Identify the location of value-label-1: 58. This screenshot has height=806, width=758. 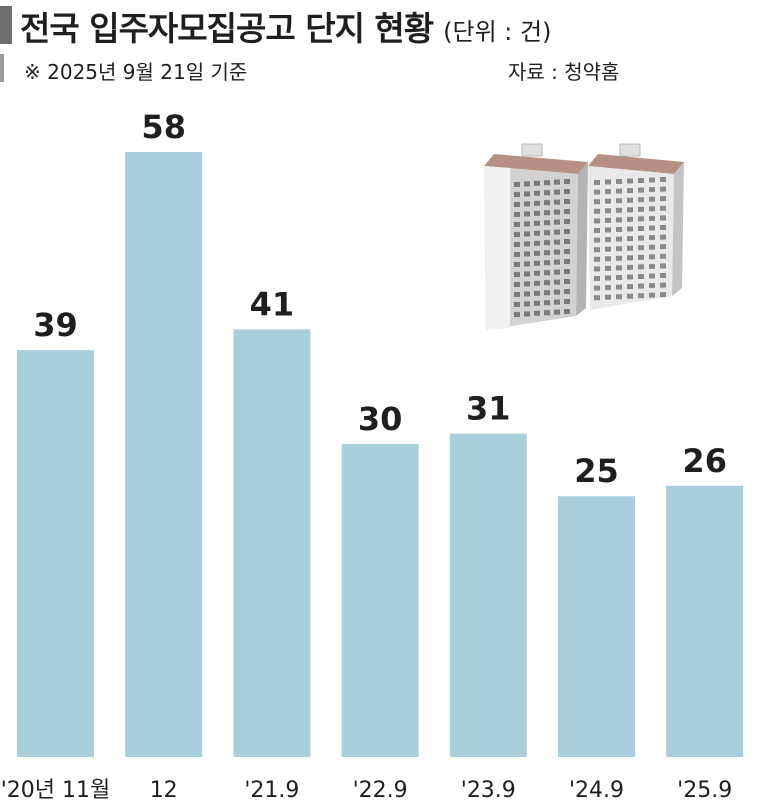
(163, 127).